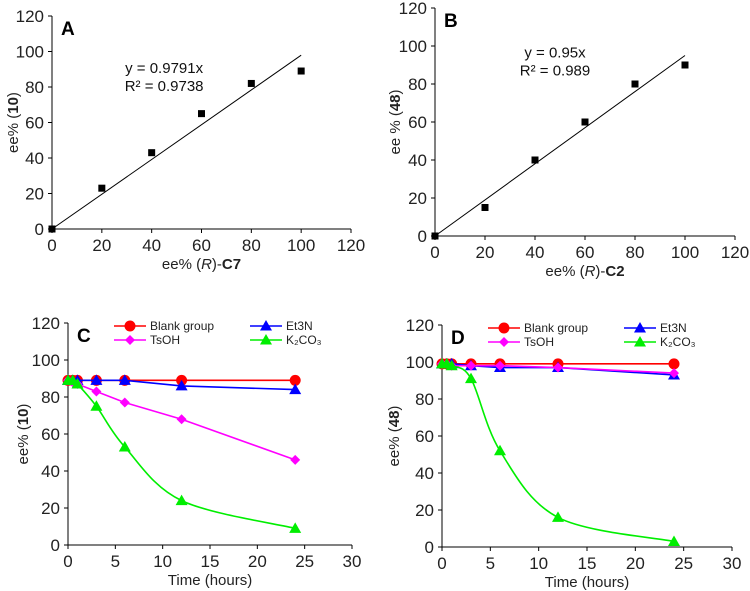  What do you see at coordinates (590, 271) in the screenshot?
I see `label-italic: R` at bounding box center [590, 271].